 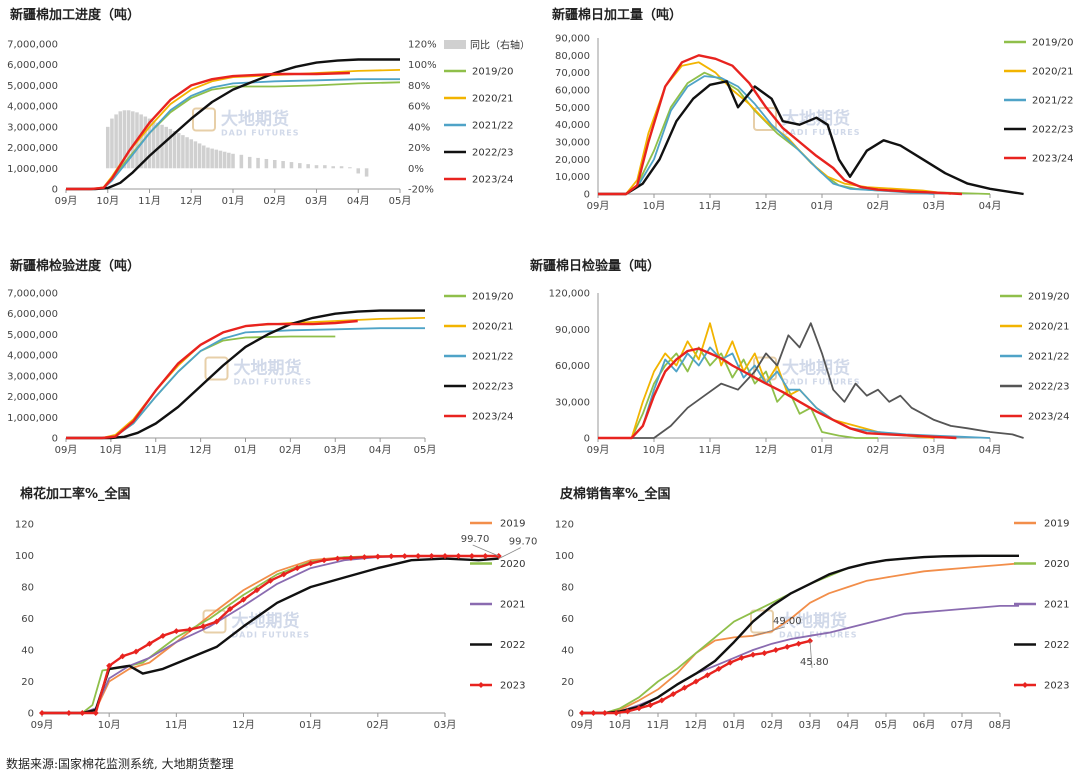 I want to click on legend-label: 2019, so click(x=1056, y=524).